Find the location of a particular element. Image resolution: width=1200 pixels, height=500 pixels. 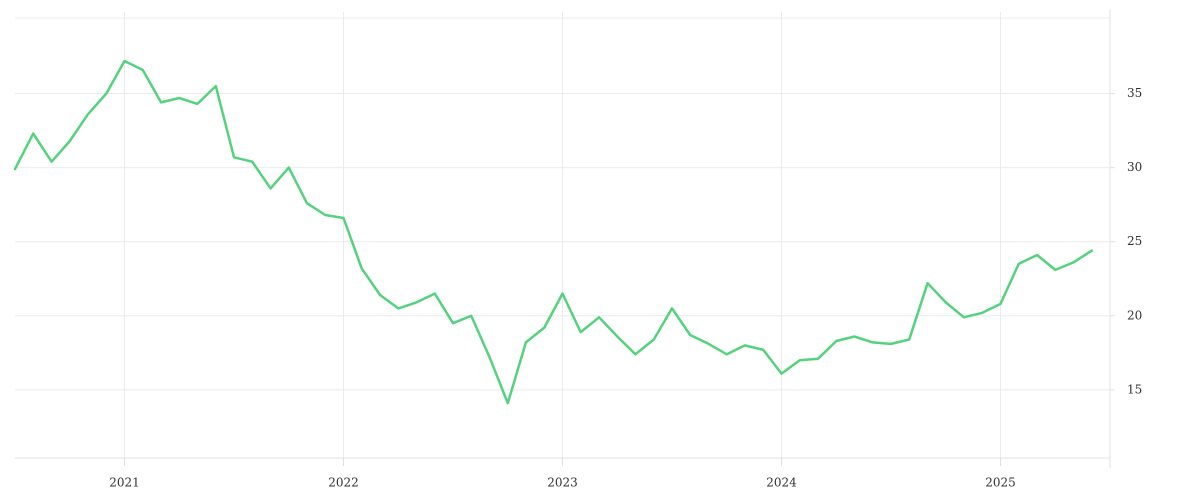

x-tick-label: 2024 is located at coordinates (781, 483).